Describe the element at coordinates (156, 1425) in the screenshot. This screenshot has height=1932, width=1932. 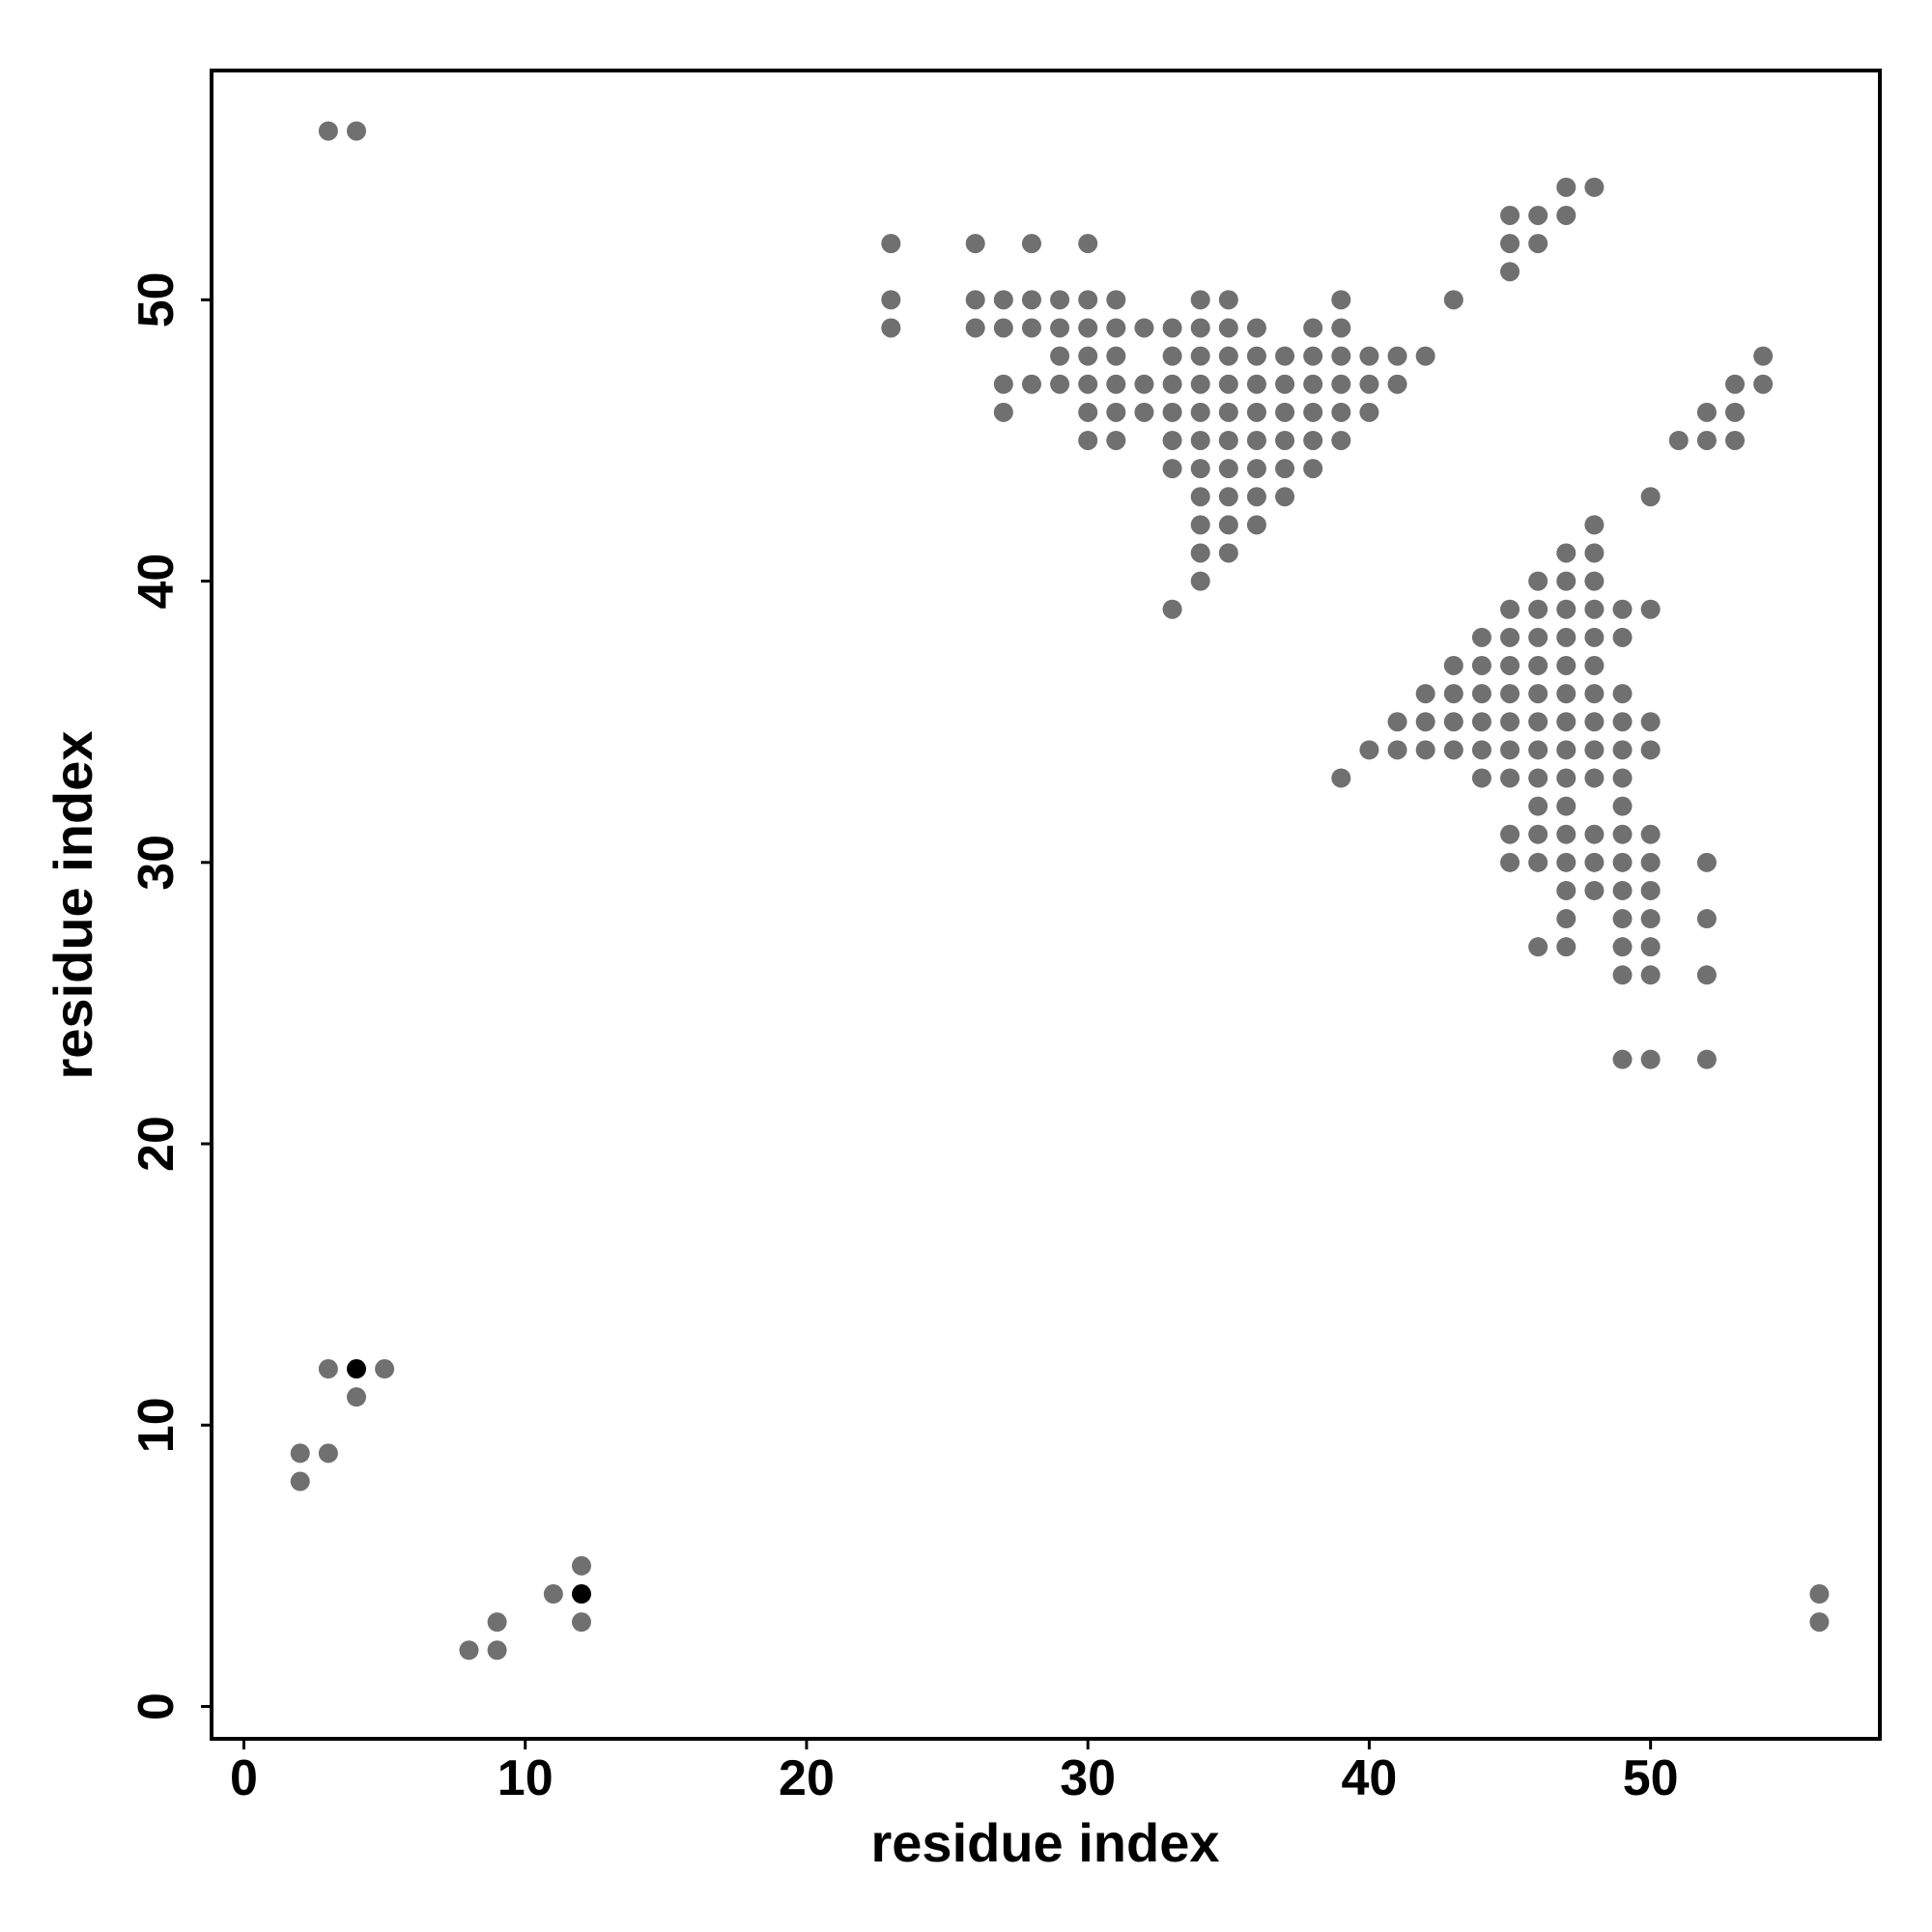
I see `y-tick-label: 10` at that location.